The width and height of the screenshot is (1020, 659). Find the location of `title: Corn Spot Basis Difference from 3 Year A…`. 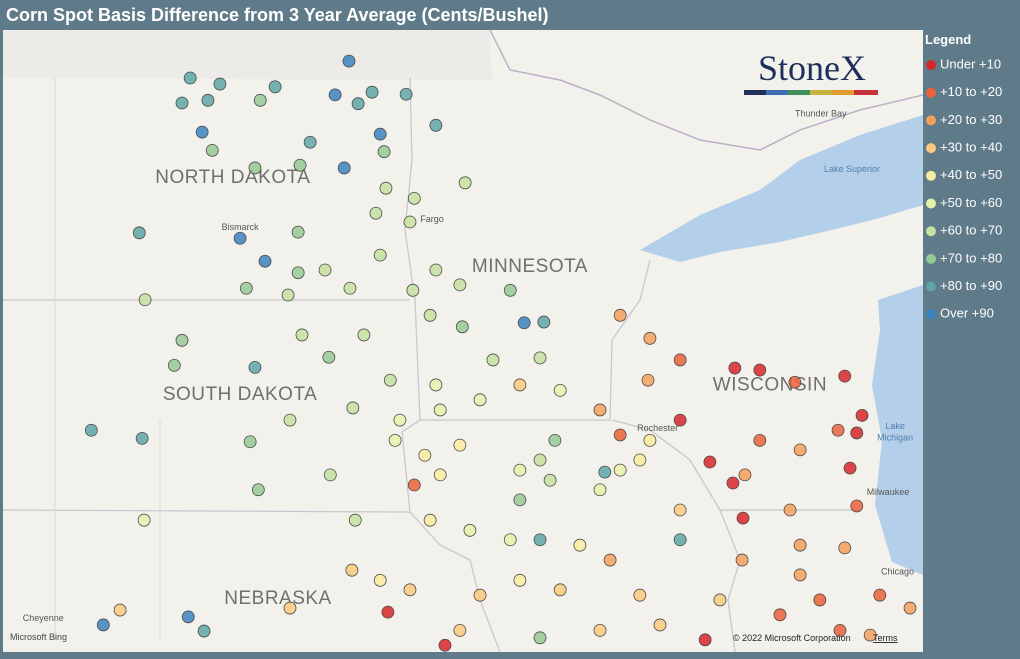

title: Corn Spot Basis Difference from 3 Year A… is located at coordinates (277, 15).